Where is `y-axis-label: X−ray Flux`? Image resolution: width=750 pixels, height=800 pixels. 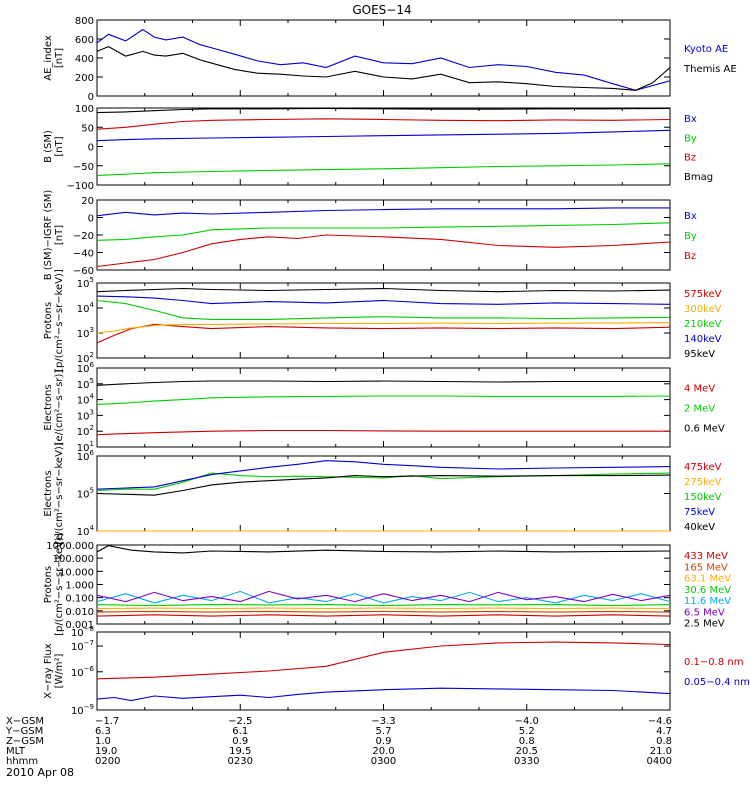
y-axis-label: X−ray Flux is located at coordinates (48, 670).